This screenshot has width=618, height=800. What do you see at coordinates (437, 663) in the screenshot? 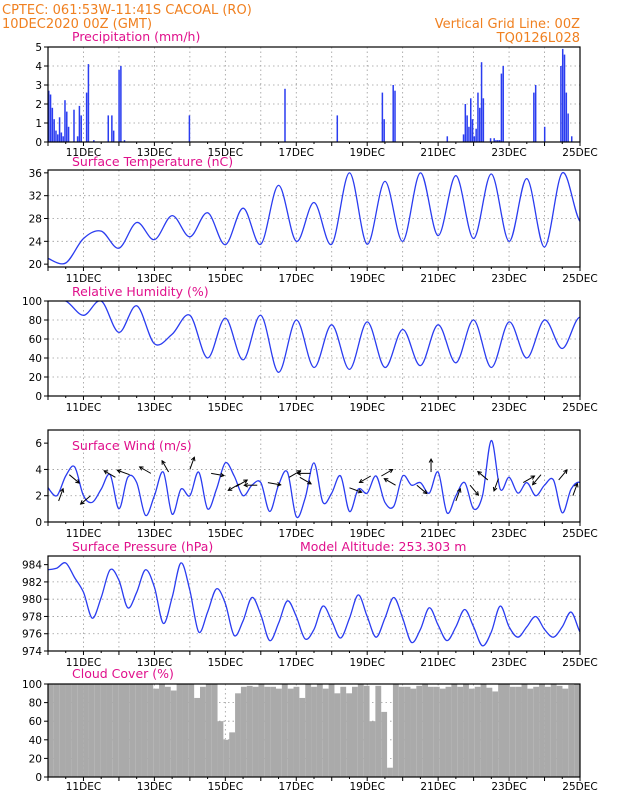
I see `pres-xtick-label: 21DEC` at bounding box center [437, 663].